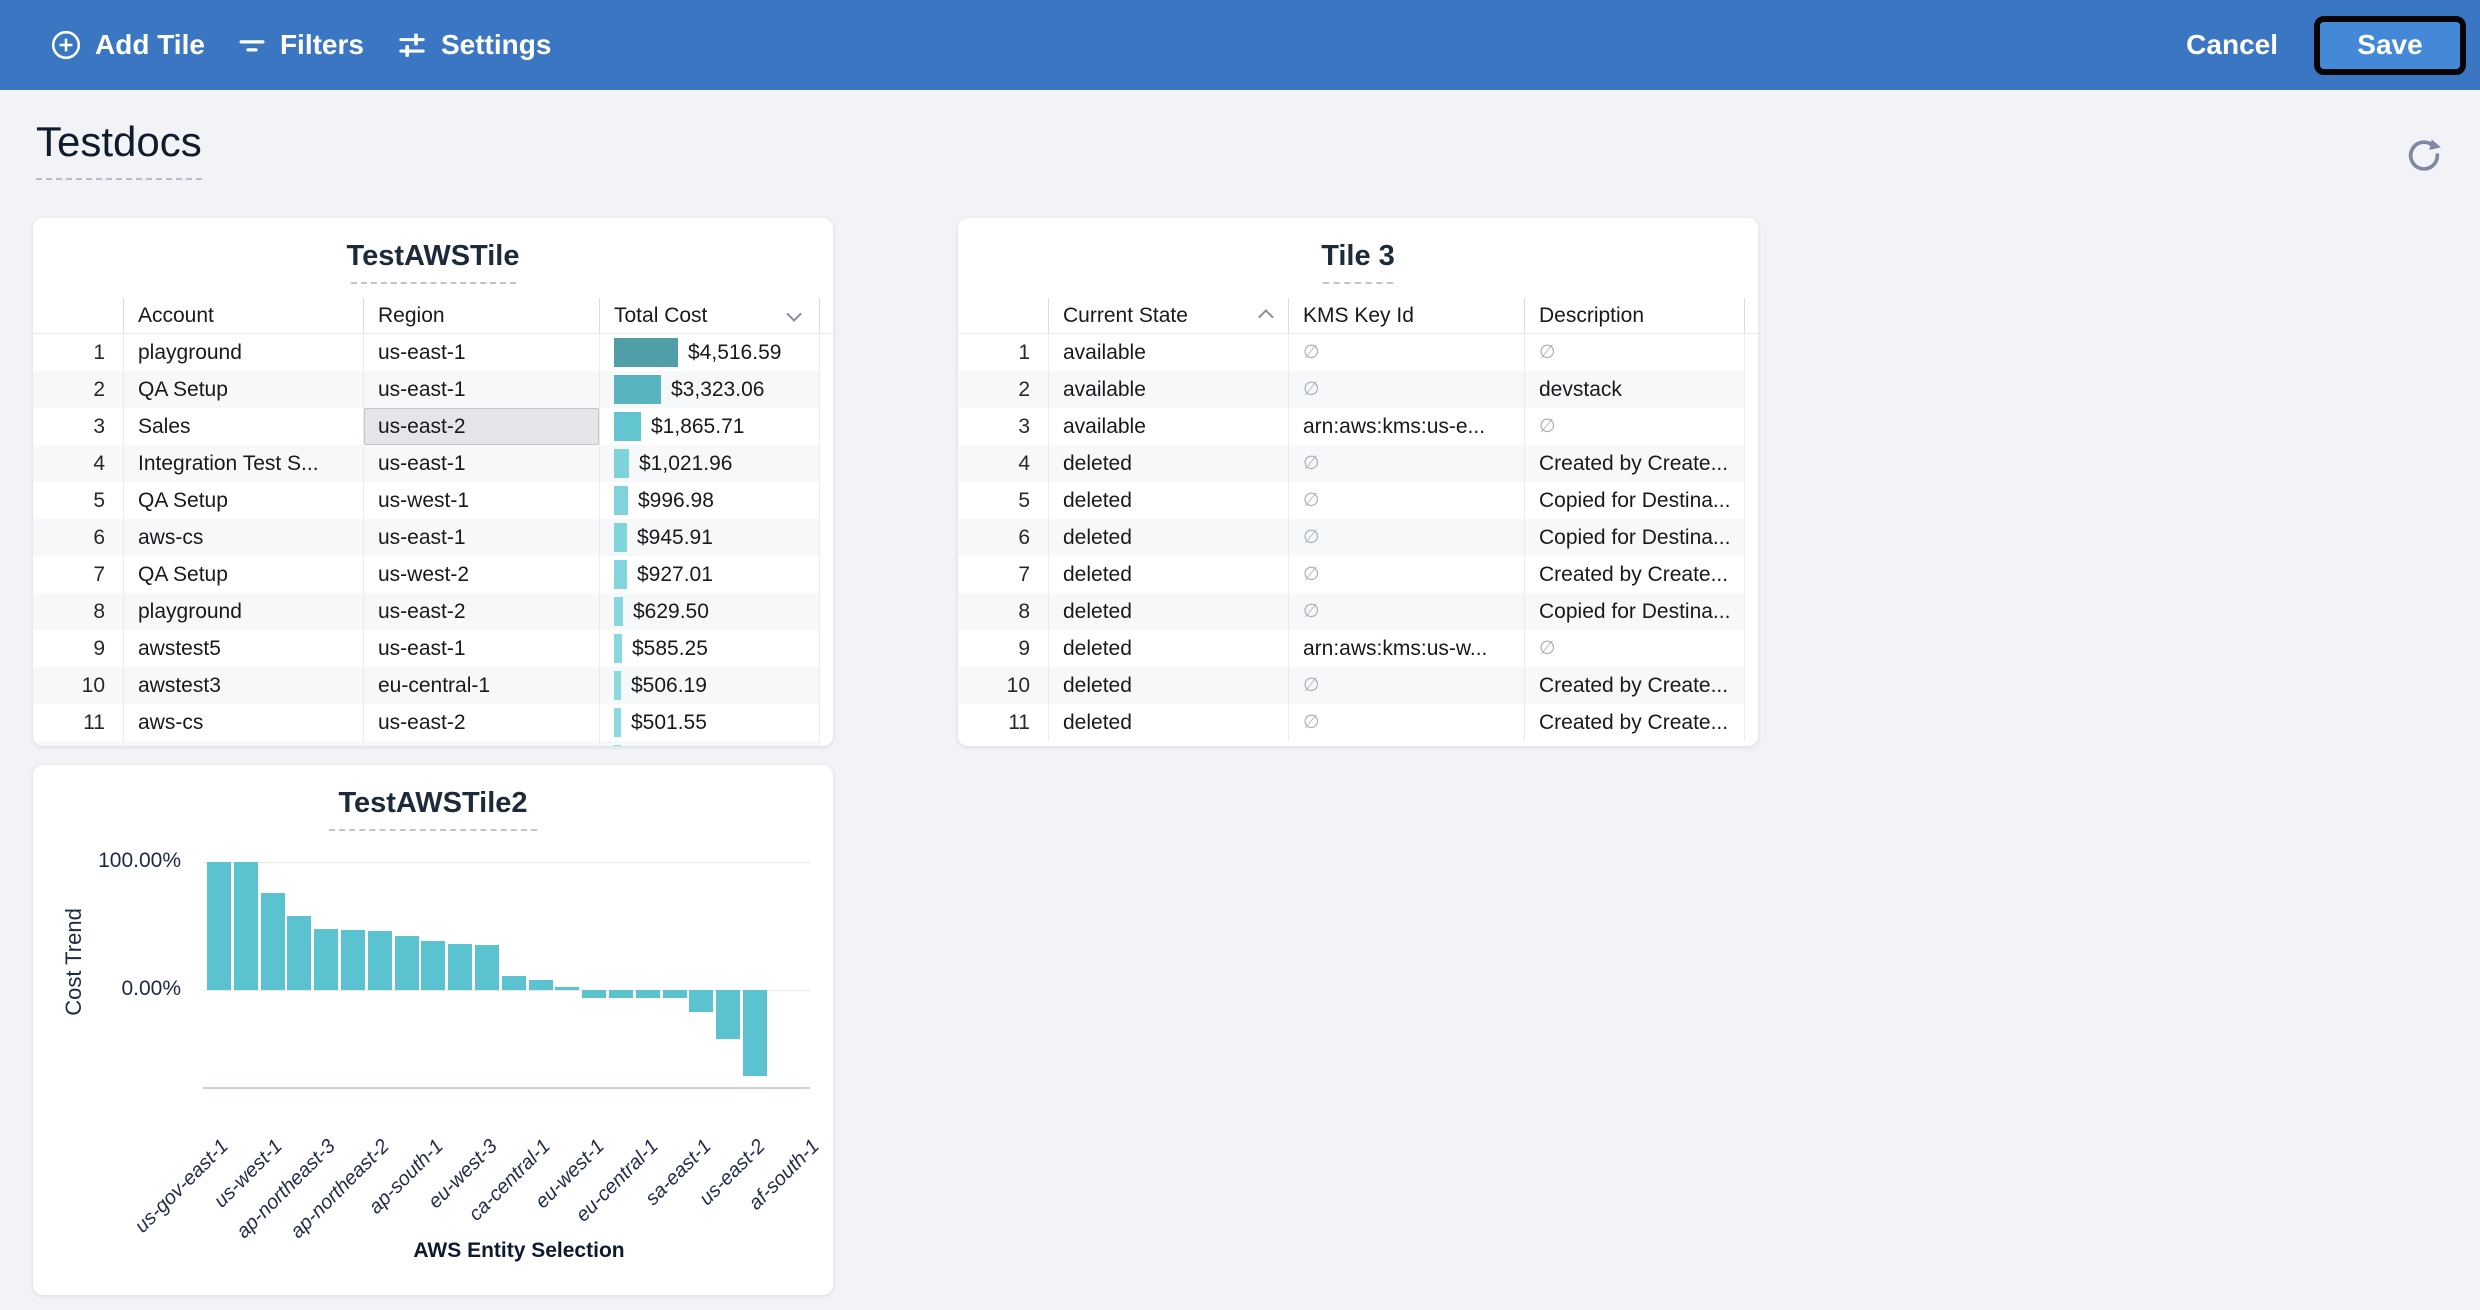 Image resolution: width=2480 pixels, height=1310 pixels. I want to click on cell-total-cost: $585.25, so click(709, 648).